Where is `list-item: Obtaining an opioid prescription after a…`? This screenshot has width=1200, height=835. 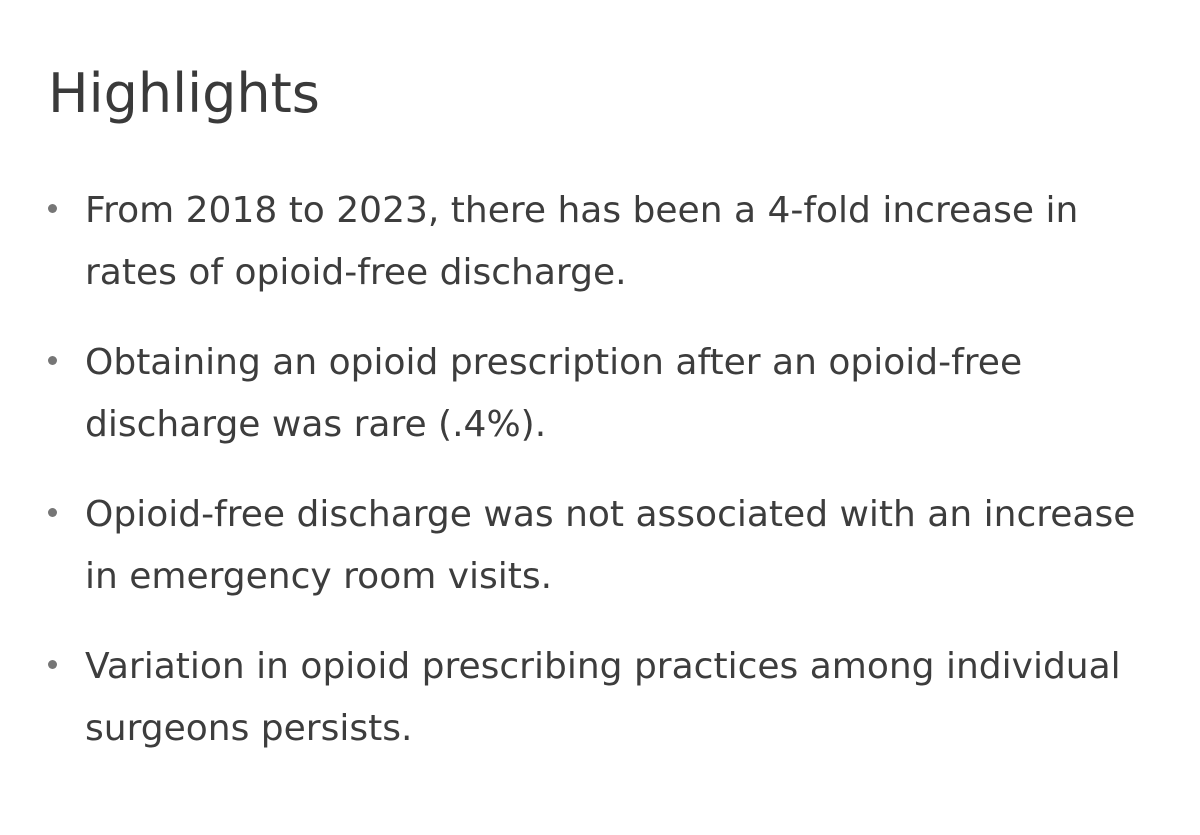 list-item: Obtaining an opioid prescription after a… is located at coordinates (607, 394).